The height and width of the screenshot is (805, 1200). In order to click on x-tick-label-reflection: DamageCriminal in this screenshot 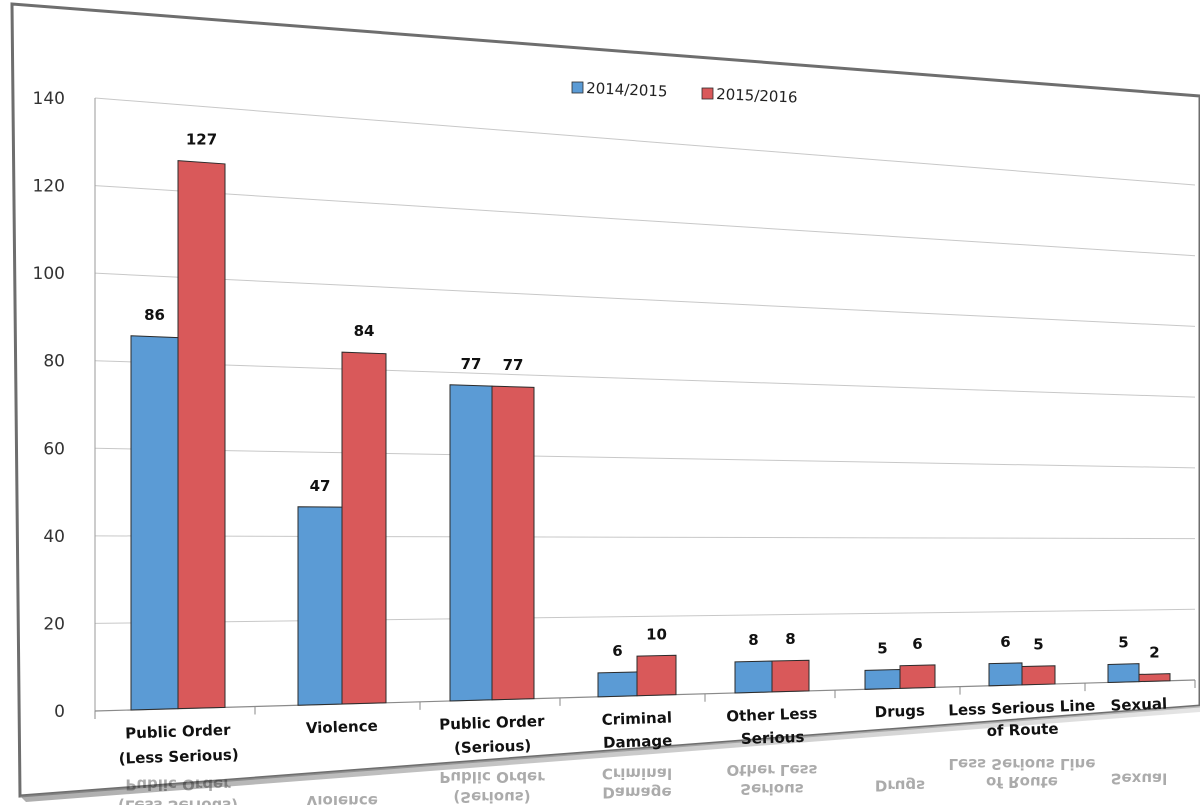, I will do `click(637, 783)`.